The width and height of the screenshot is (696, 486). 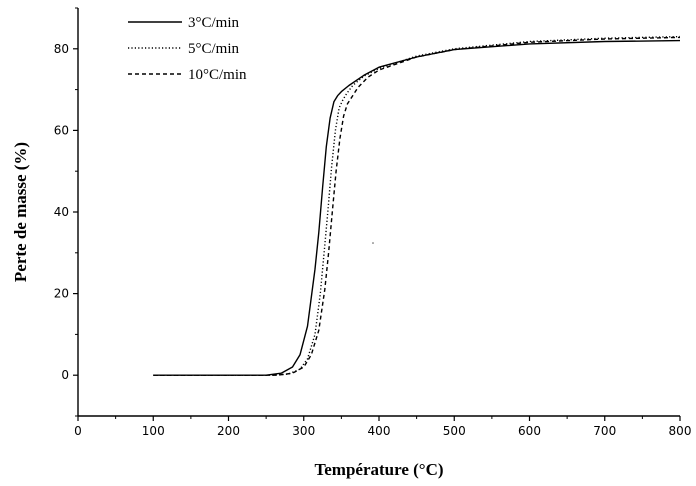 I want to click on y-tick-label: 20, so click(x=61, y=294).